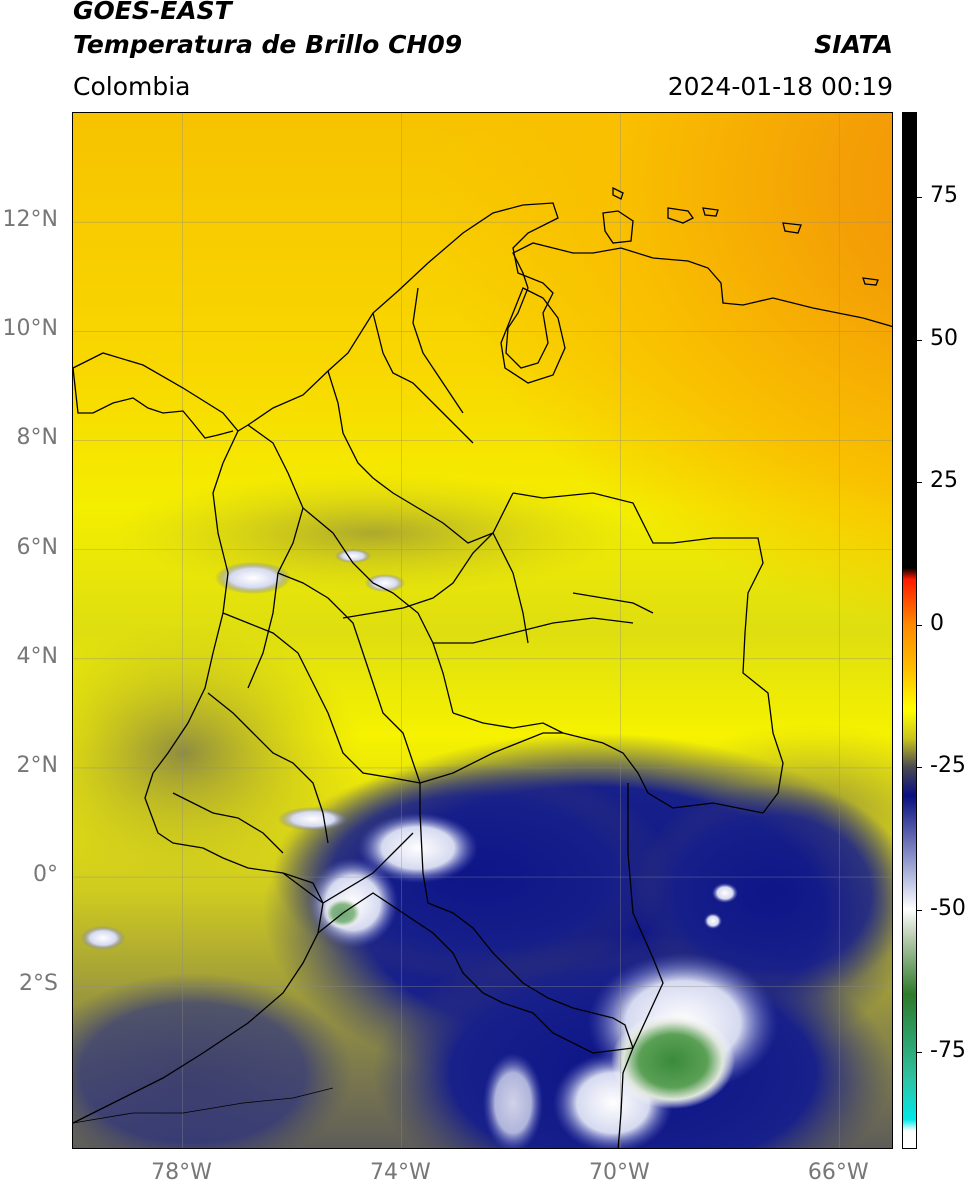 This screenshot has width=966, height=1190. I want to click on latitude-tick-label: 12°N, so click(30, 220).